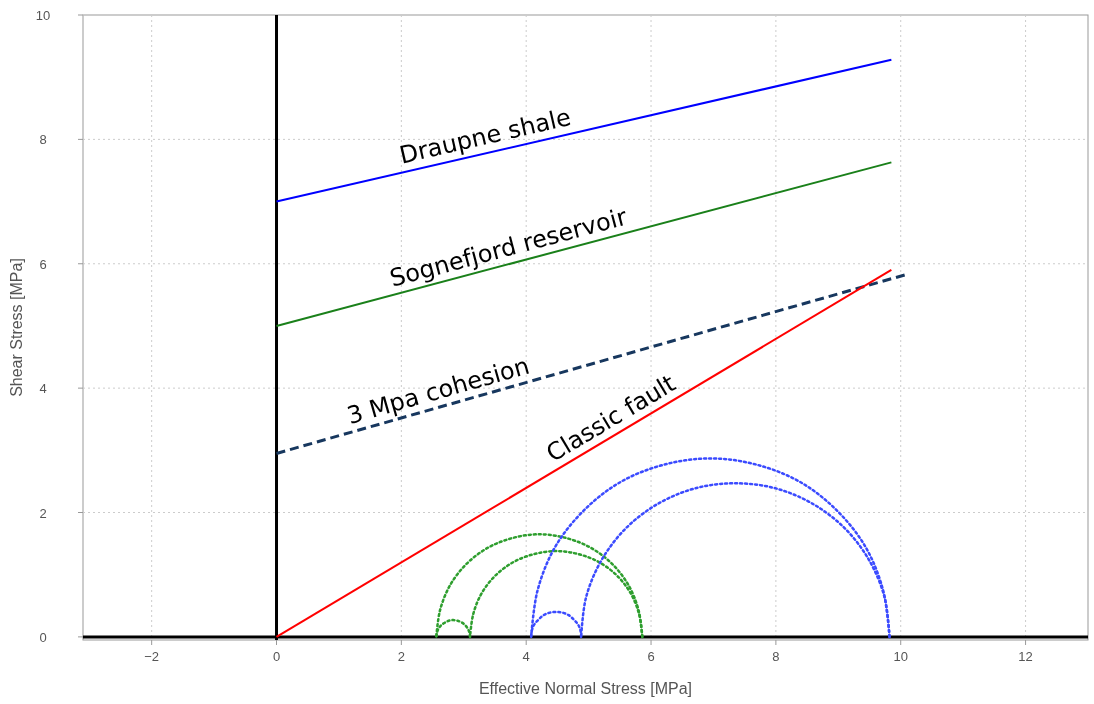  I want to click on x-tick-label: 8, so click(776, 656).